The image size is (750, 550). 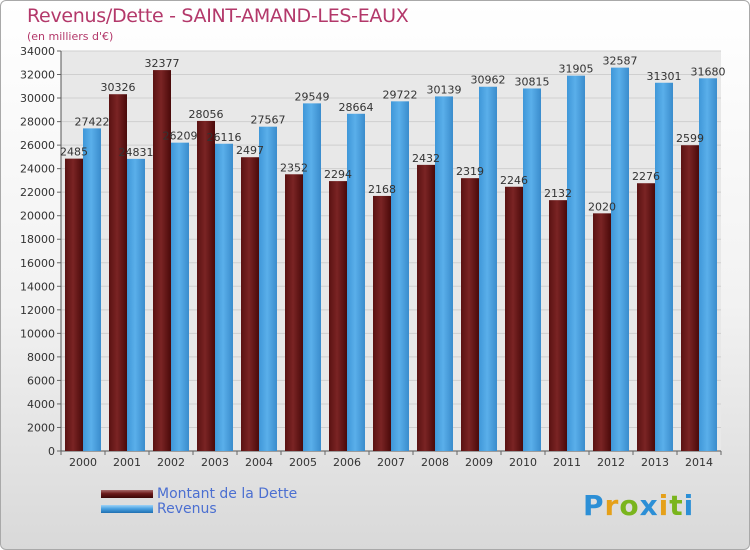 I want to click on x-tick-label: 2004, so click(x=259, y=462).